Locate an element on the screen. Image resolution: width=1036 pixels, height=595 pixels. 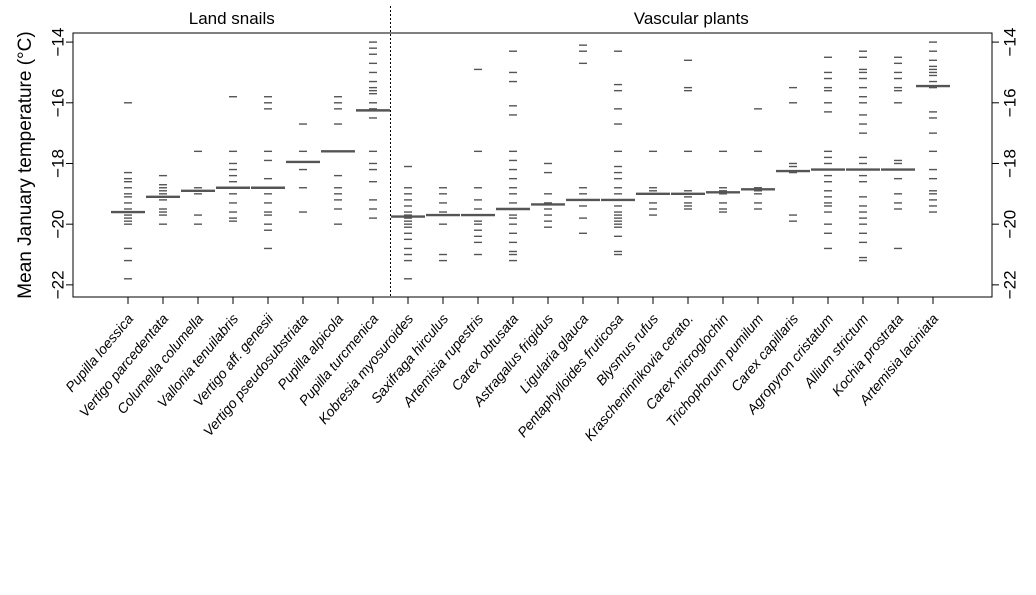
y-tick-label-left: −20 is located at coordinates (57, 224).